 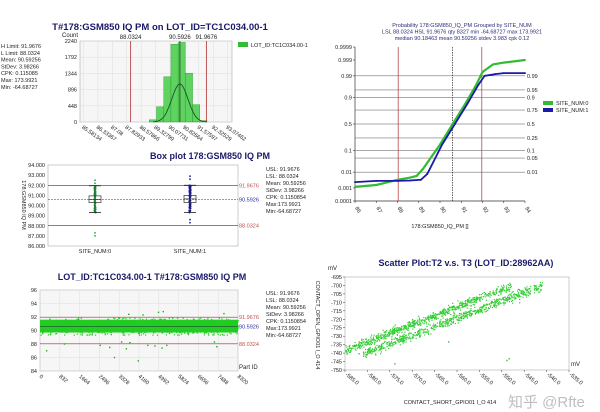 I want to click on y-axis-label: 178:GSM850 IQ PM, so click(x=23, y=205).